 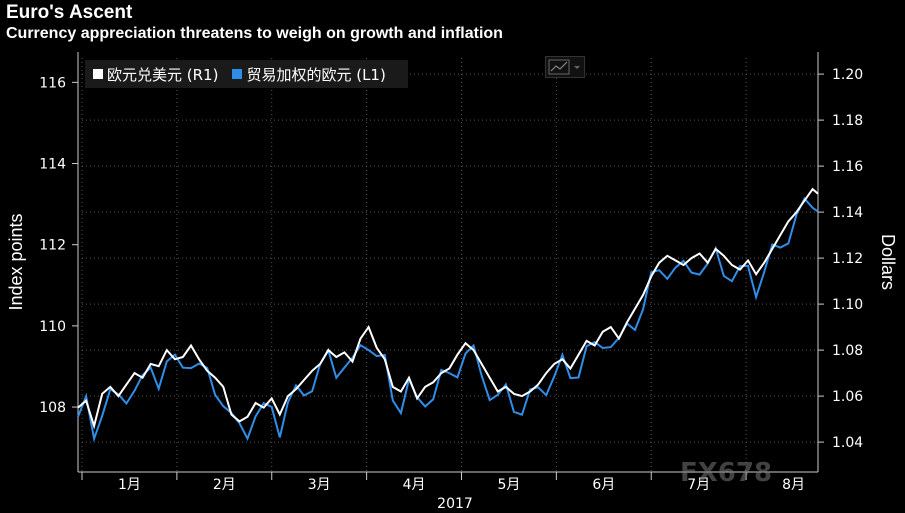 What do you see at coordinates (52, 83) in the screenshot?
I see `left-tick-label: 116` at bounding box center [52, 83].